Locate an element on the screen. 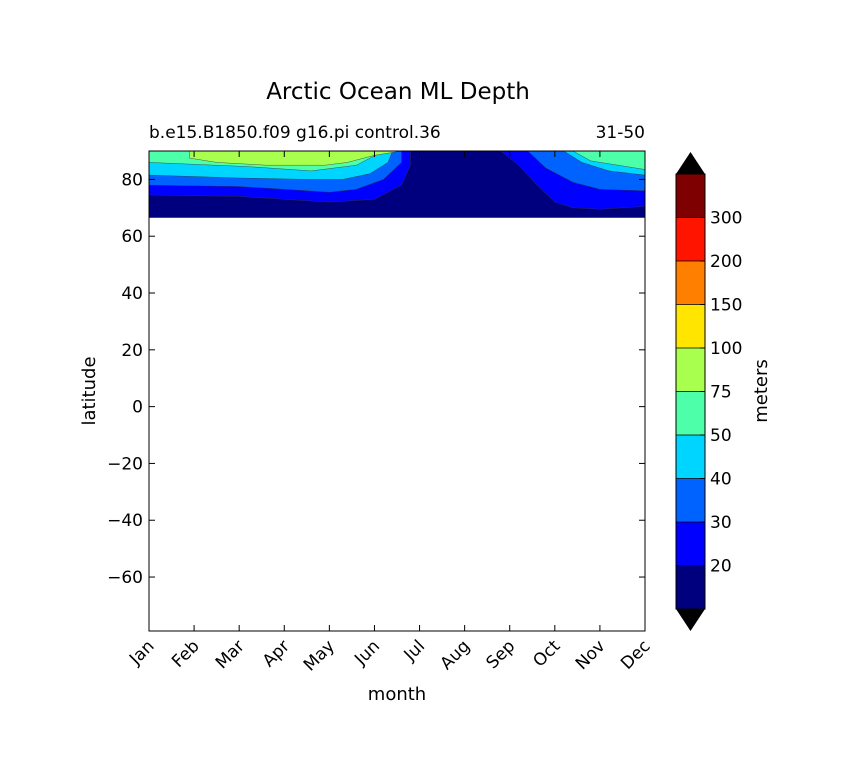 The height and width of the screenshot is (783, 850). x-tick-label: Jul is located at coordinates (414, 650).